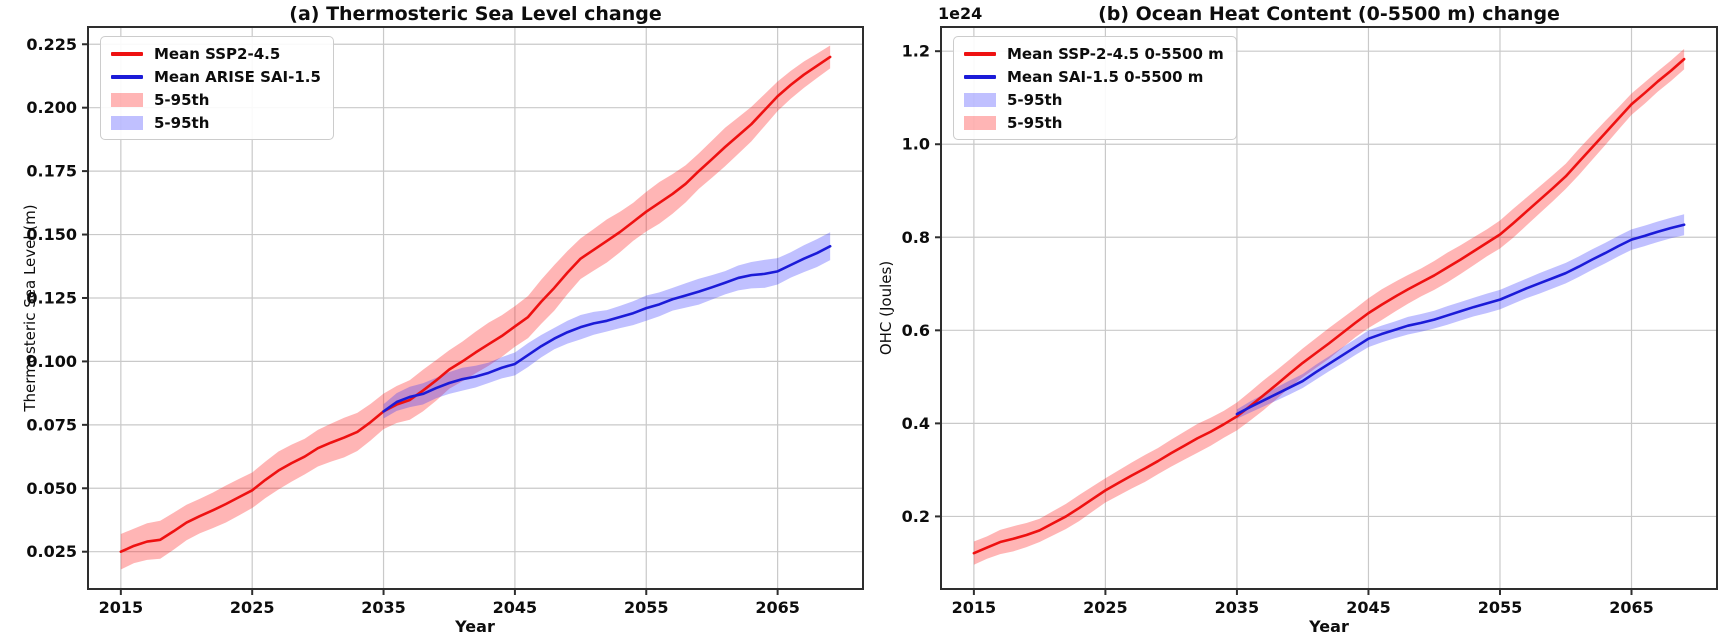  I want to click on legend-item: Mean SSP-2-4.5 0-5500 m, so click(1094, 53).